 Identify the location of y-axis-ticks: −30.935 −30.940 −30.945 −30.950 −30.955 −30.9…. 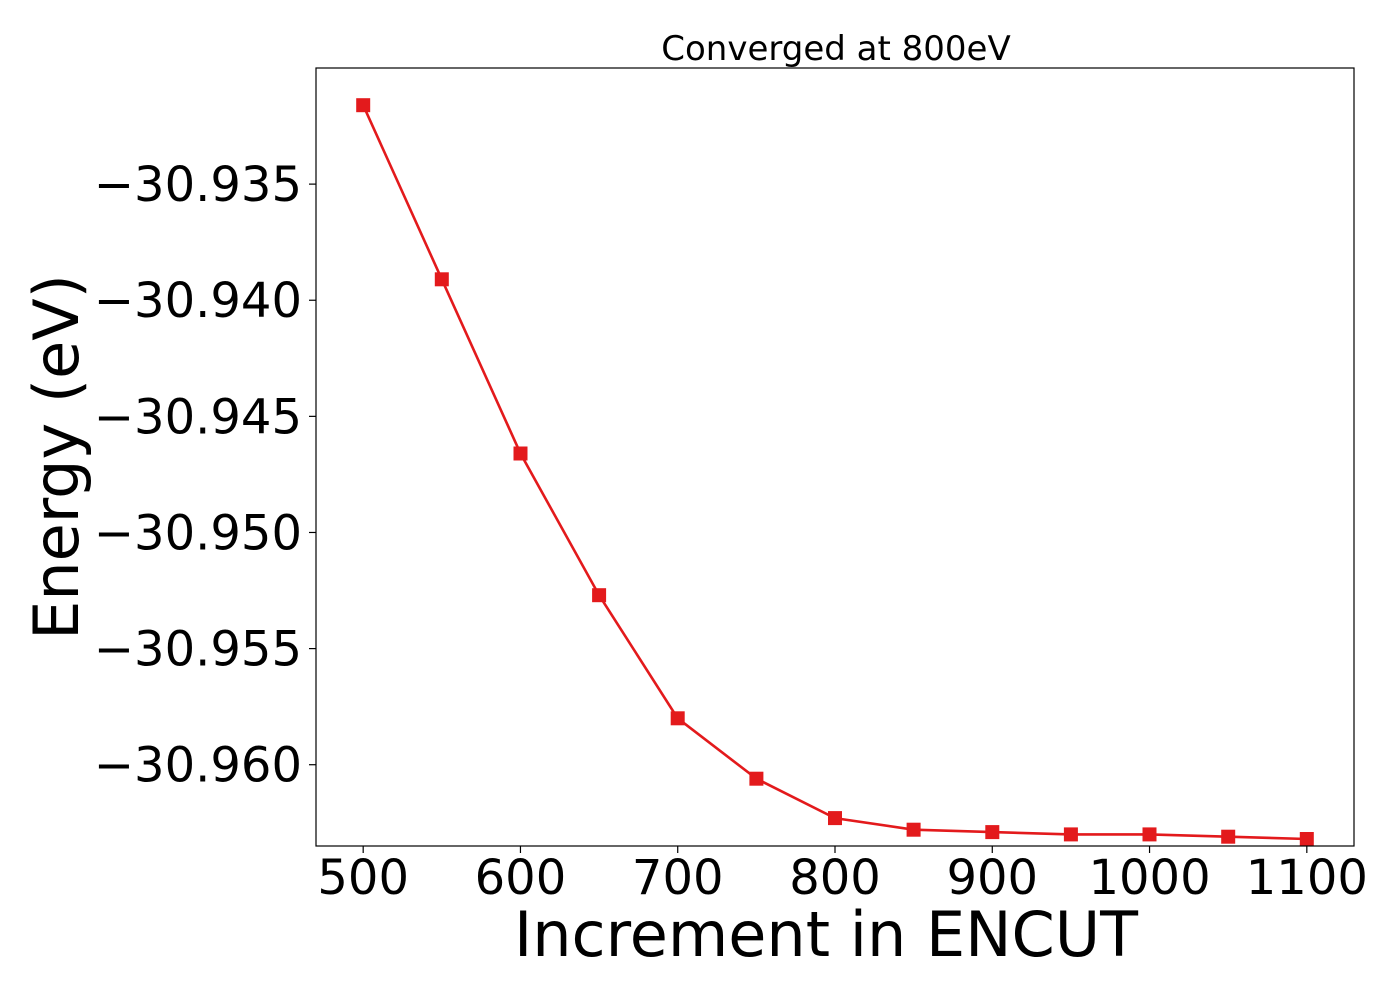
(205, 475).